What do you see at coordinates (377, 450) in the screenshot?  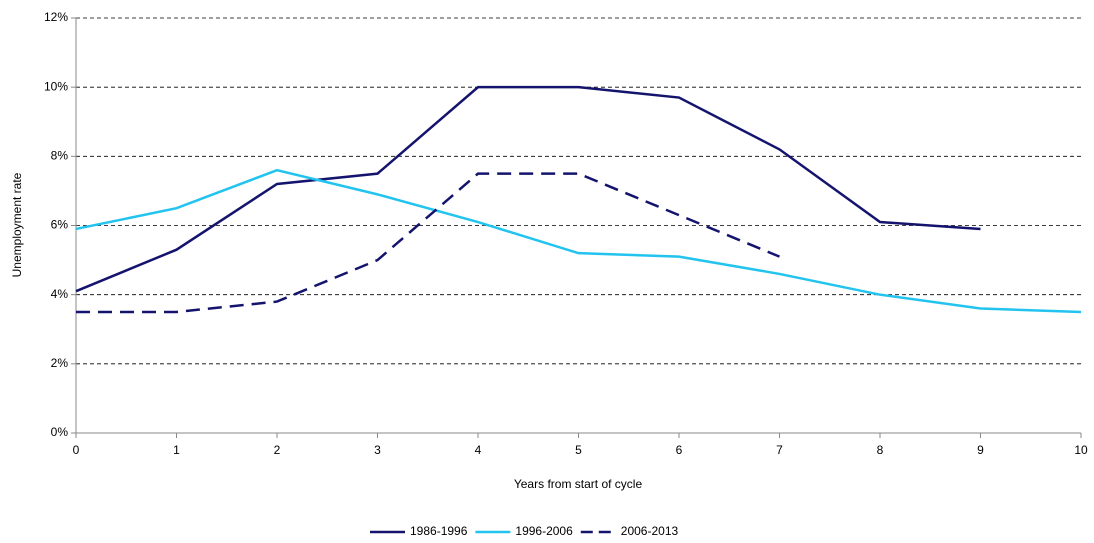 I see `x-tick-label: 3` at bounding box center [377, 450].